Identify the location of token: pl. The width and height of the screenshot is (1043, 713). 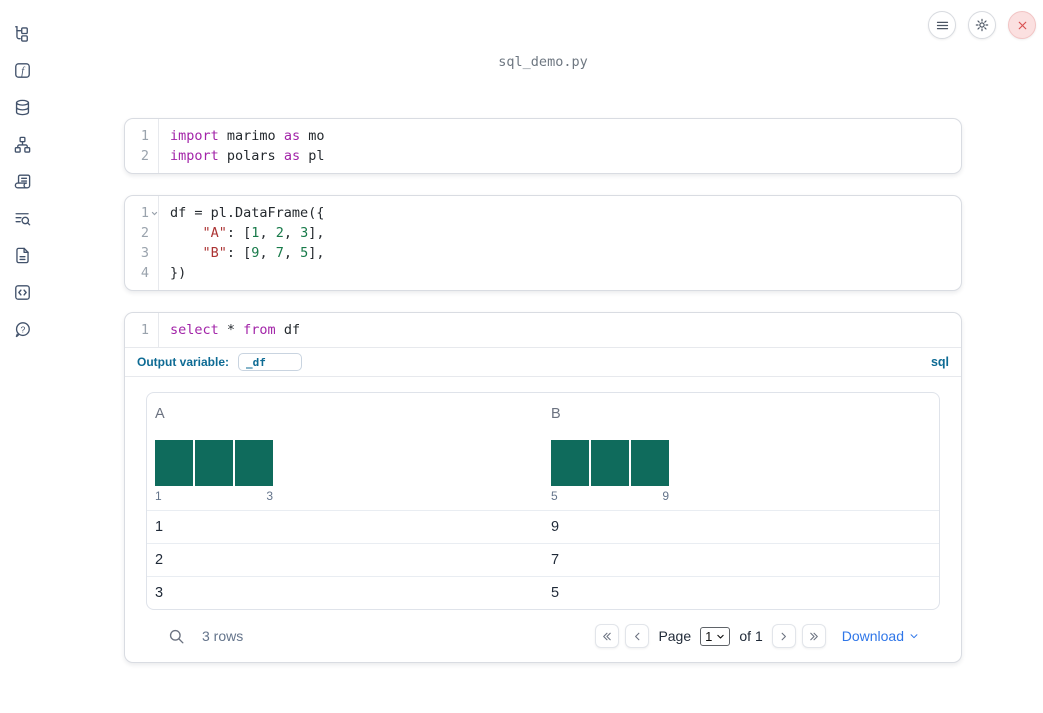
(312, 156).